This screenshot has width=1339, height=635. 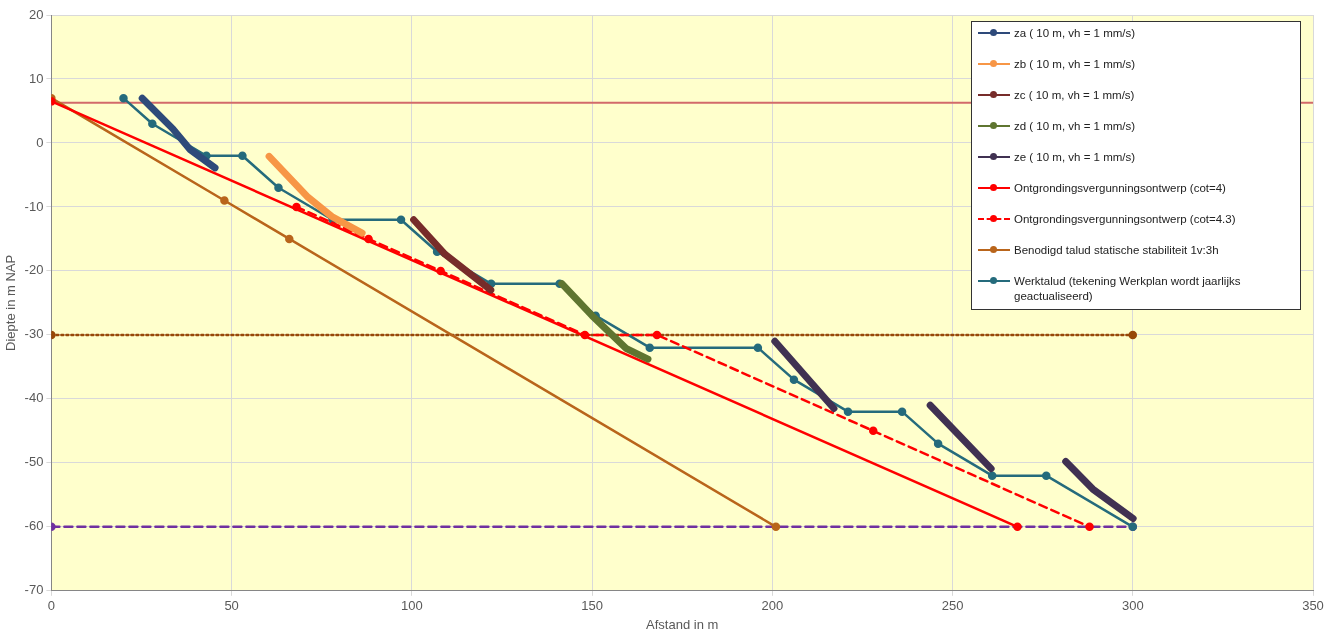 What do you see at coordinates (34, 206) in the screenshot?
I see `y-tick-label: -10` at bounding box center [34, 206].